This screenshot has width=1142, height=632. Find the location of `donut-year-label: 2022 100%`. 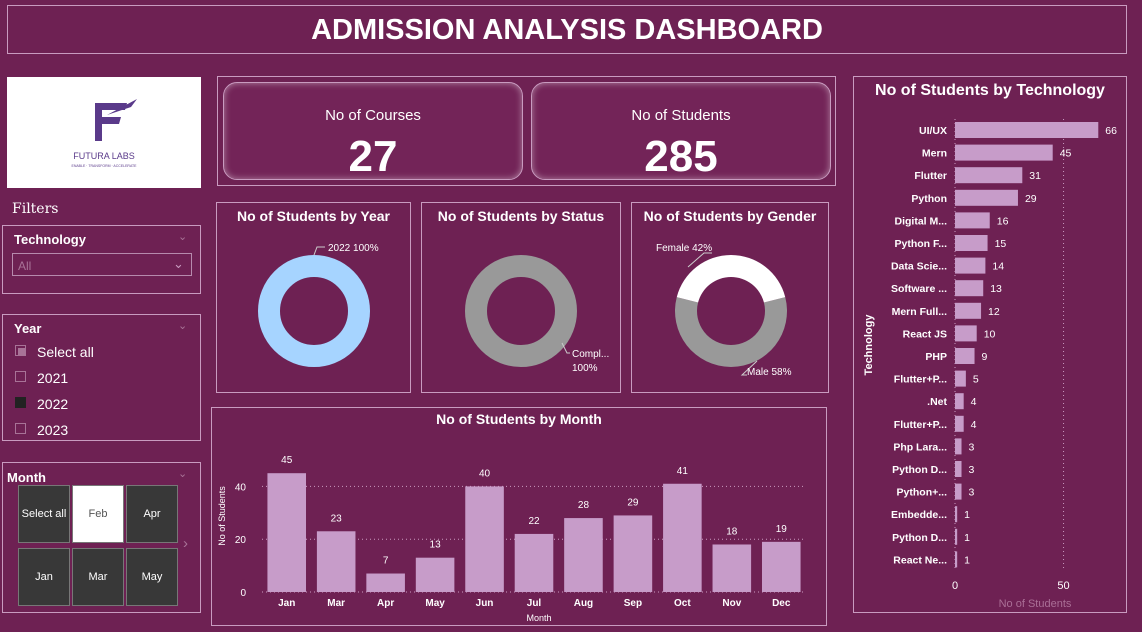

donut-year-label: 2022 100% is located at coordinates (353, 248).